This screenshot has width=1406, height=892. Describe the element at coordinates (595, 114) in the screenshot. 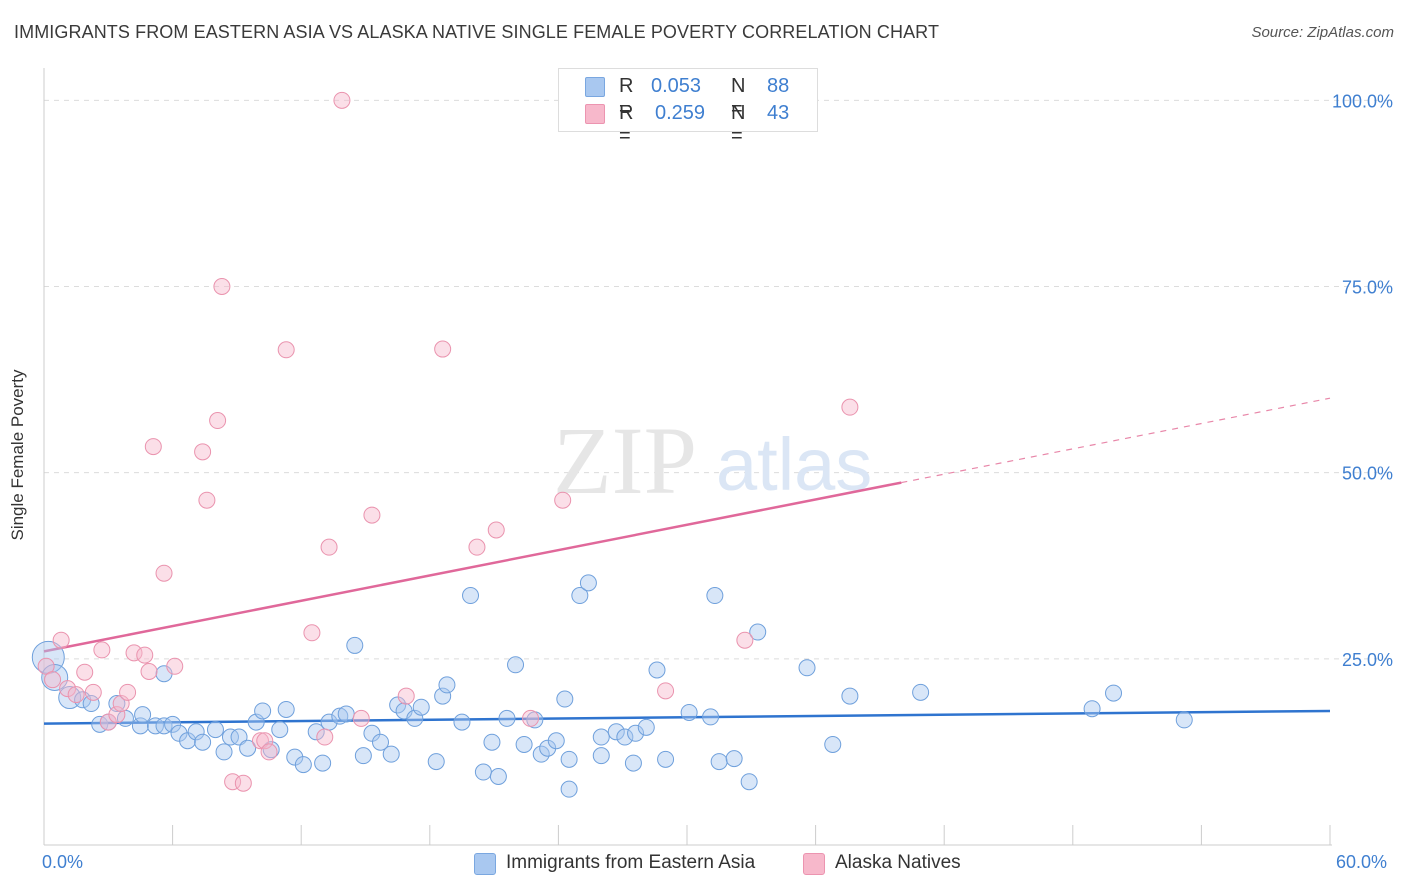

I see `legend-swatch-pink` at that location.